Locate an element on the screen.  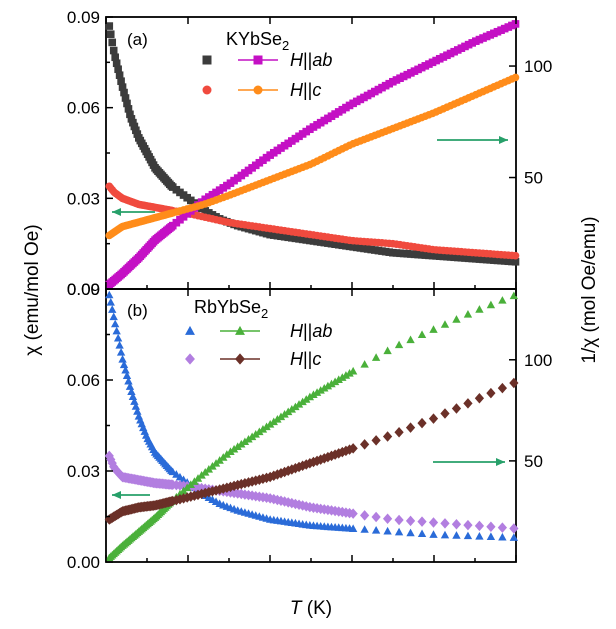
panel-a-arrows is located at coordinates (310, 176).